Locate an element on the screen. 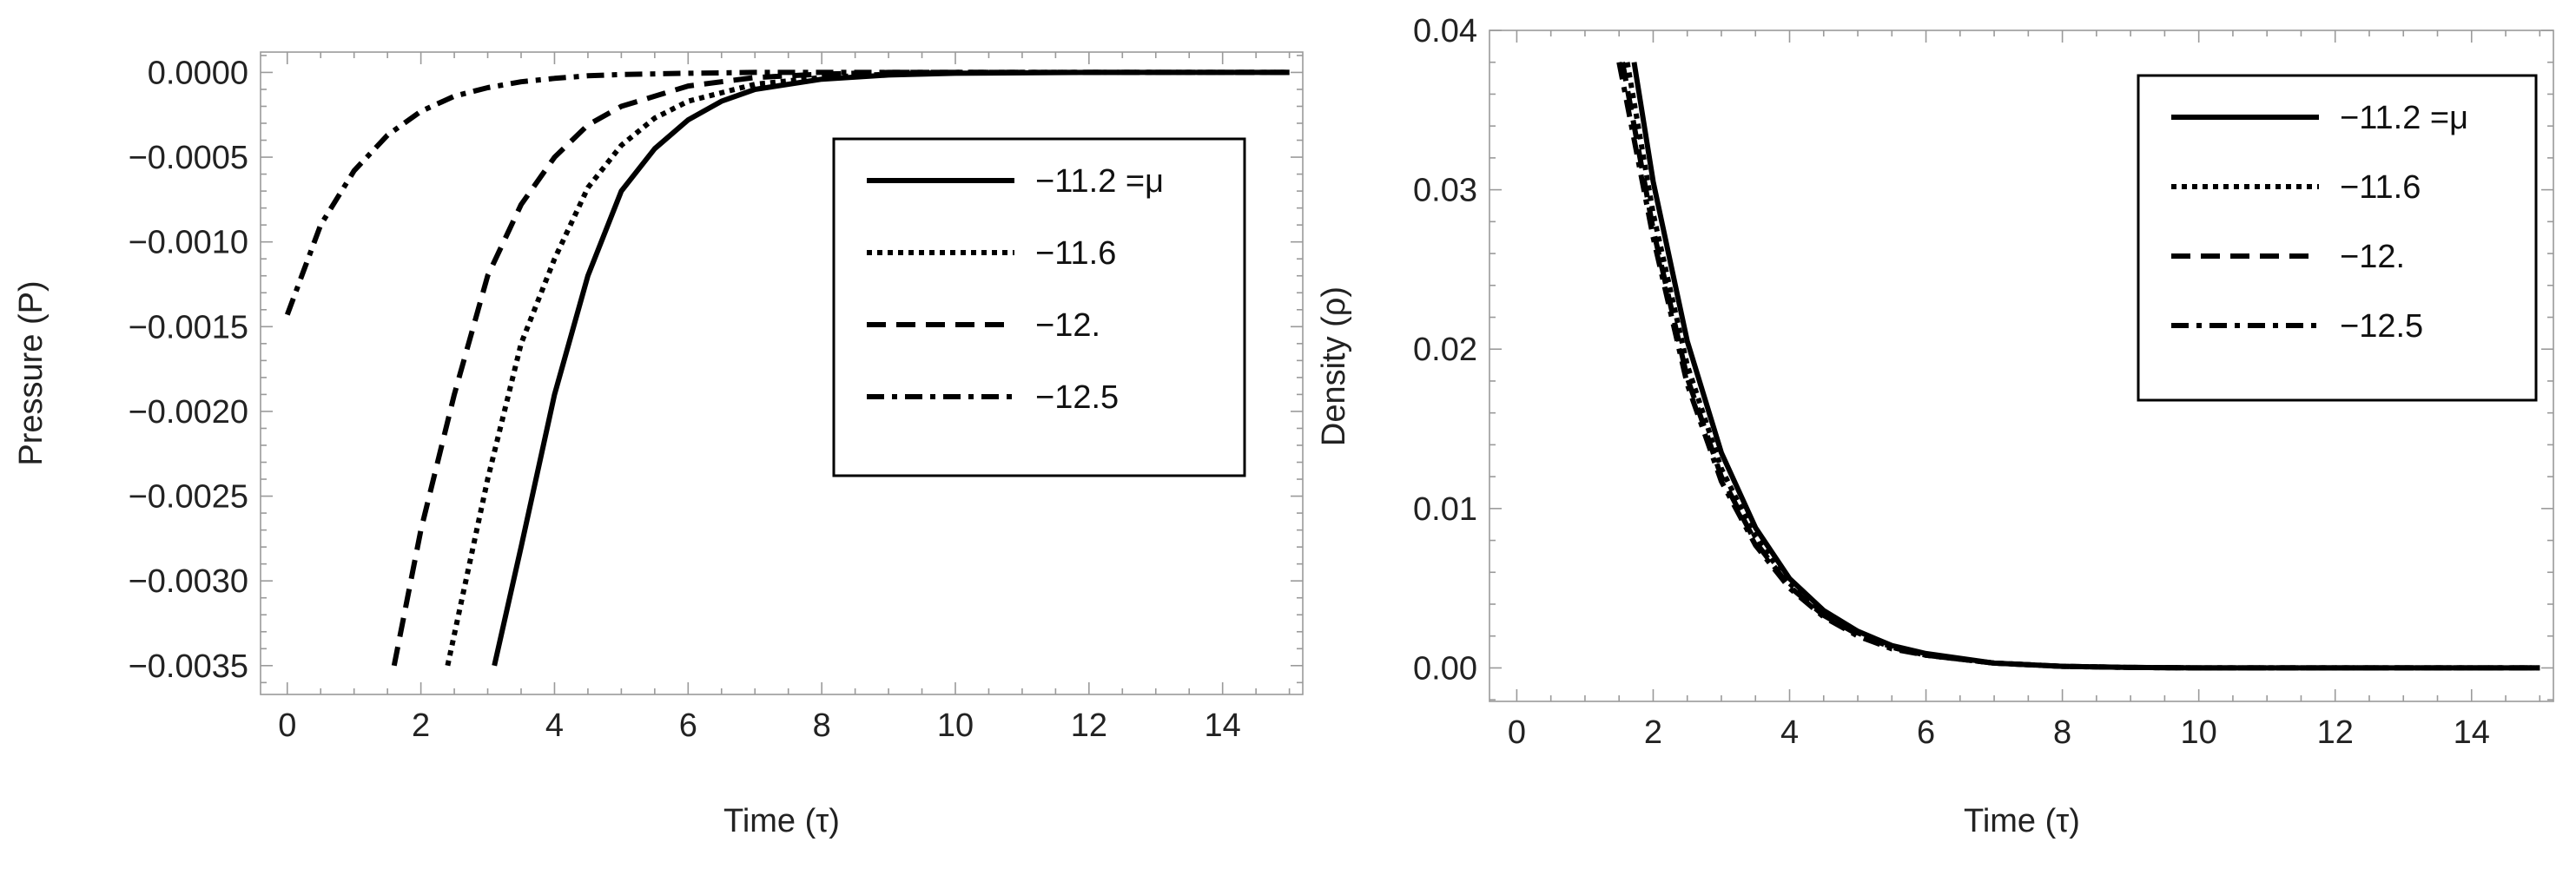  y-tick-label: −0.0005 is located at coordinates (189, 158).